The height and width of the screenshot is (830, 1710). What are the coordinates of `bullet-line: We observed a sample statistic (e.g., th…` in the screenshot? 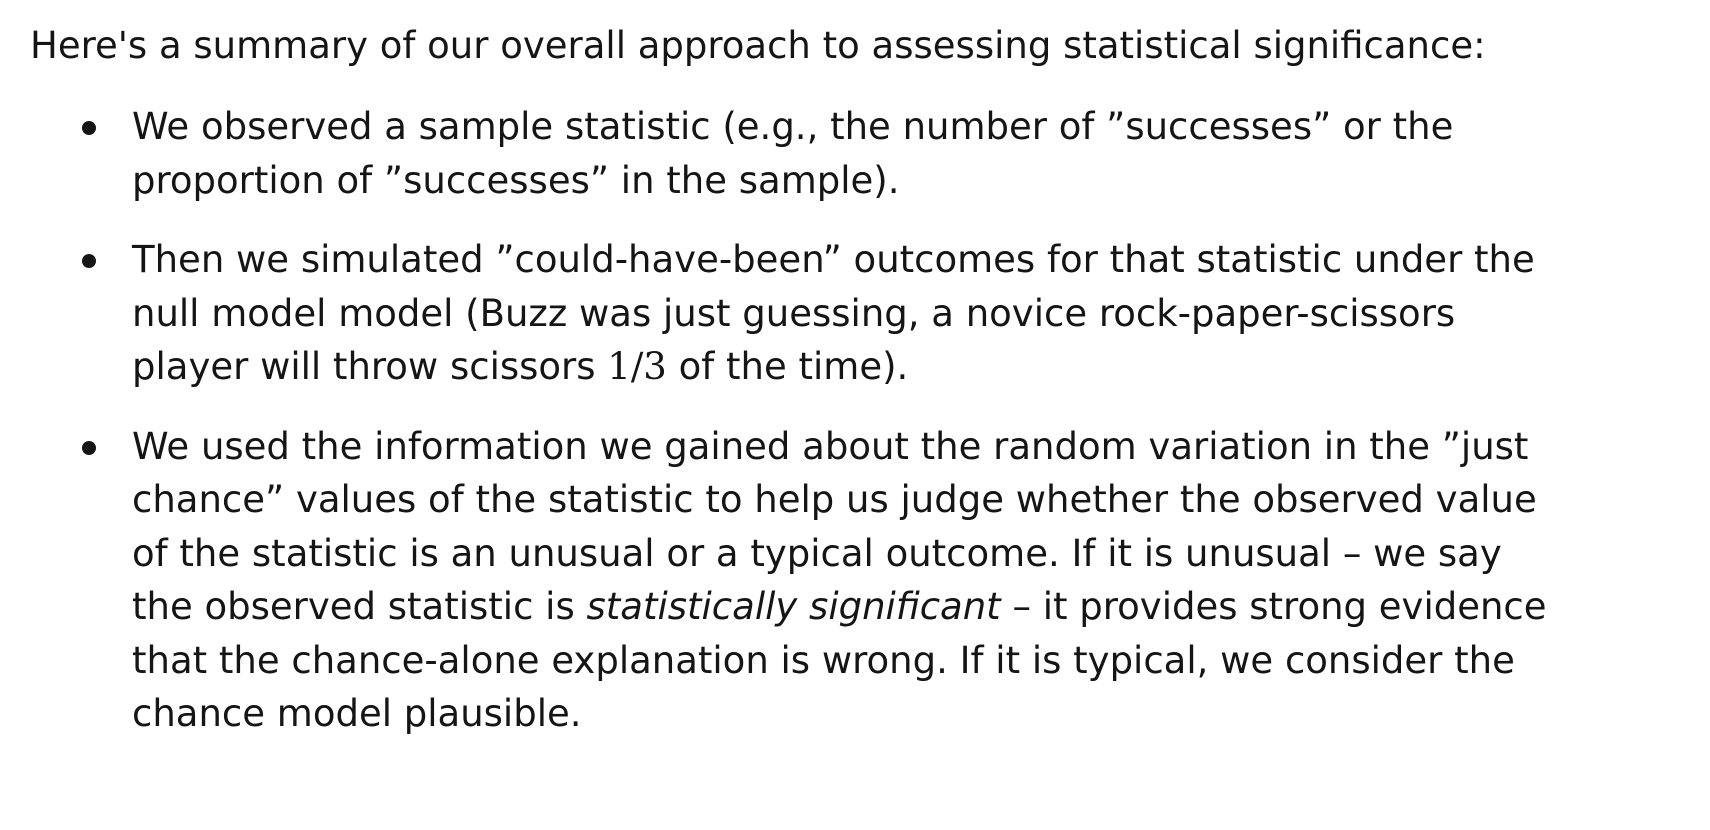 It's located at (793, 126).